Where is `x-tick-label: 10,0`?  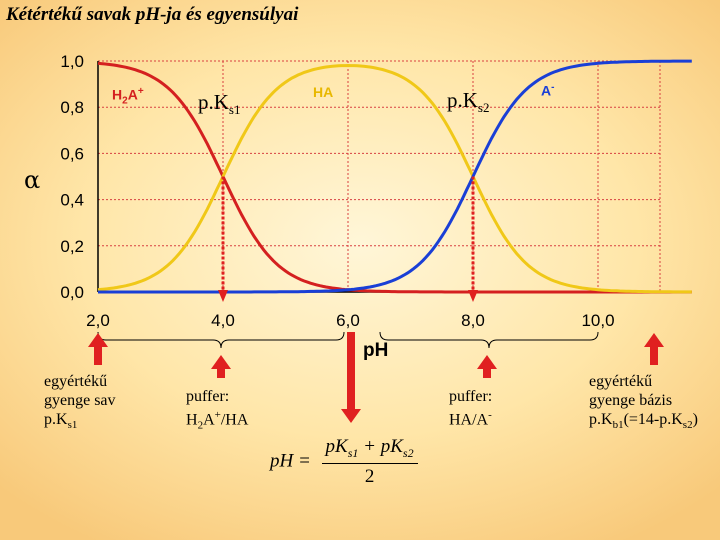 x-tick-label: 10,0 is located at coordinates (597, 320).